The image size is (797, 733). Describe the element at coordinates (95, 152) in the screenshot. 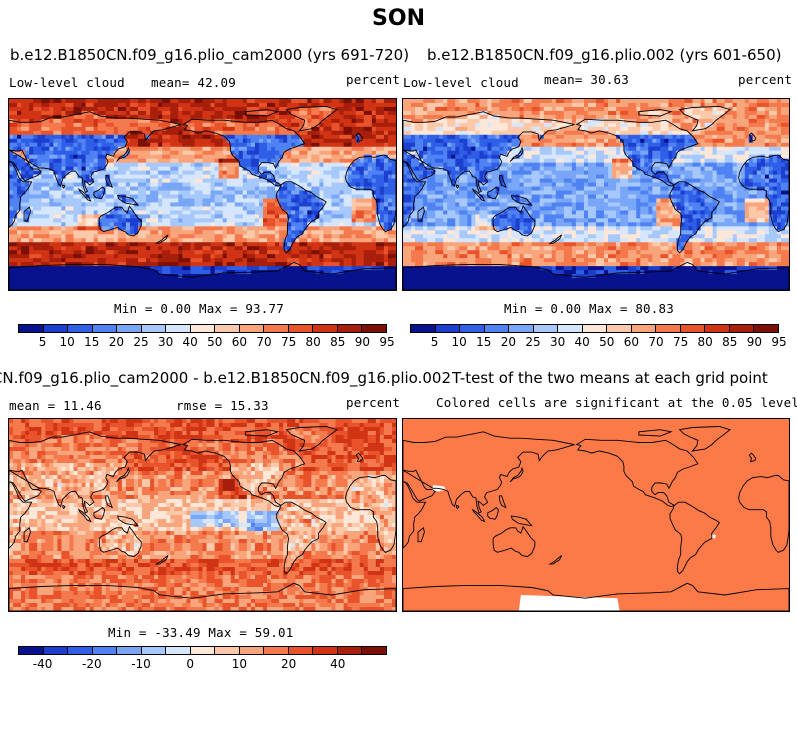

I see `coastline` at that location.